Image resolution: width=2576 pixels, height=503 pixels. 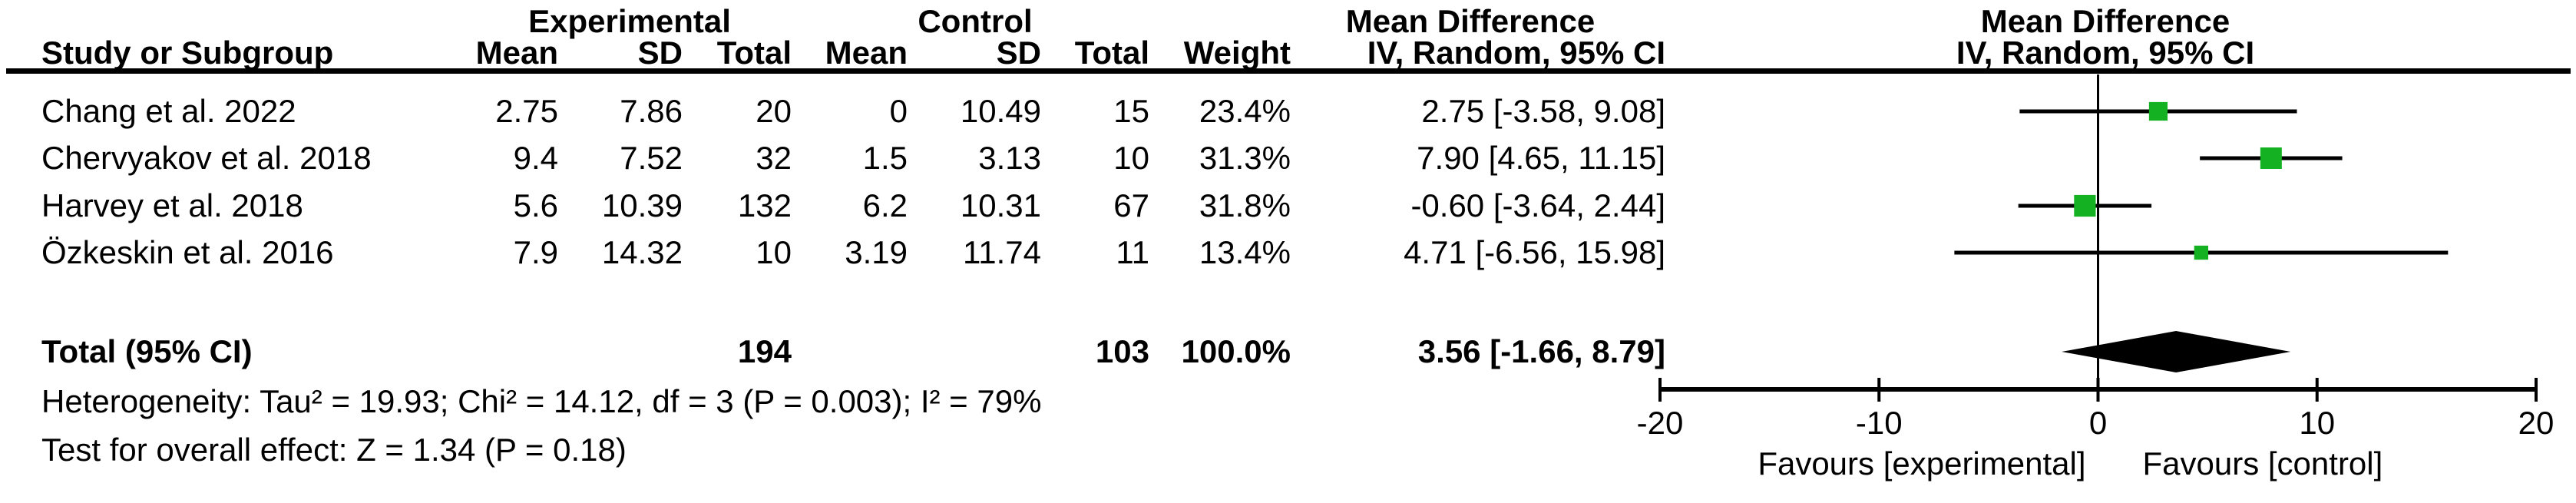 What do you see at coordinates (651, 111) in the screenshot?
I see `exp-sd: 7.86` at bounding box center [651, 111].